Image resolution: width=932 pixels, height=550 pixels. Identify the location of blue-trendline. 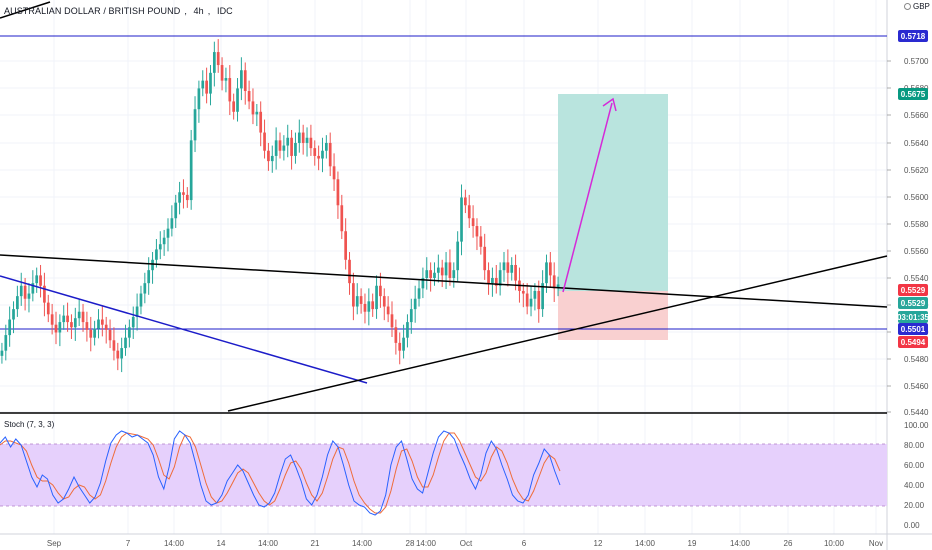
(184, 329).